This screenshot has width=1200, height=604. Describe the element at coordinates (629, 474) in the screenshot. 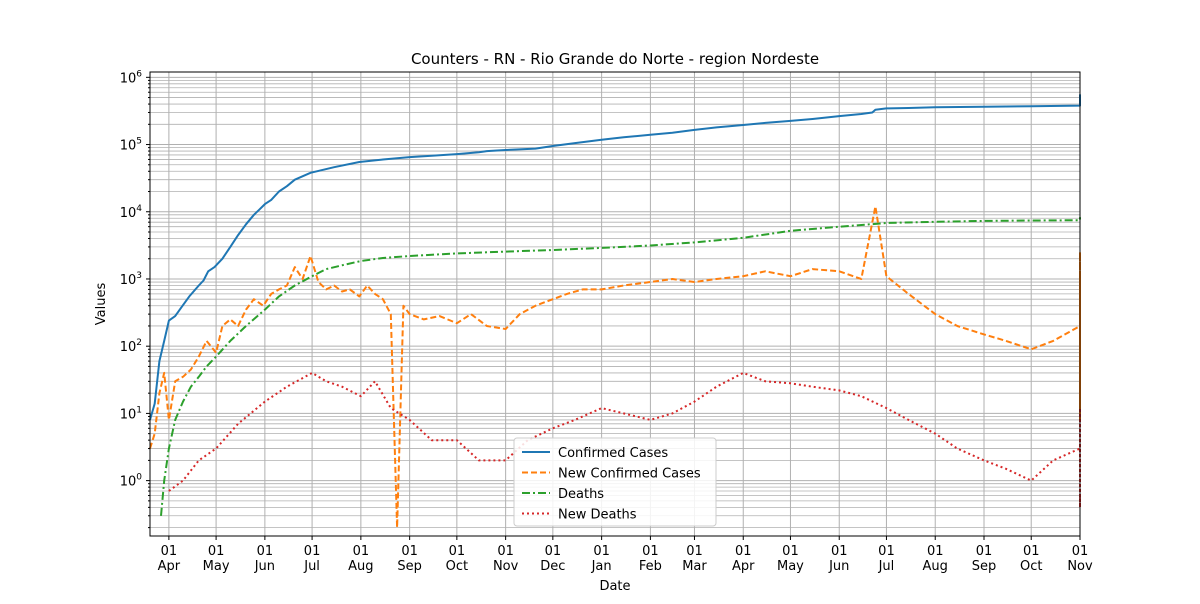

I see `legend-label: New Confirmed Cases` at that location.